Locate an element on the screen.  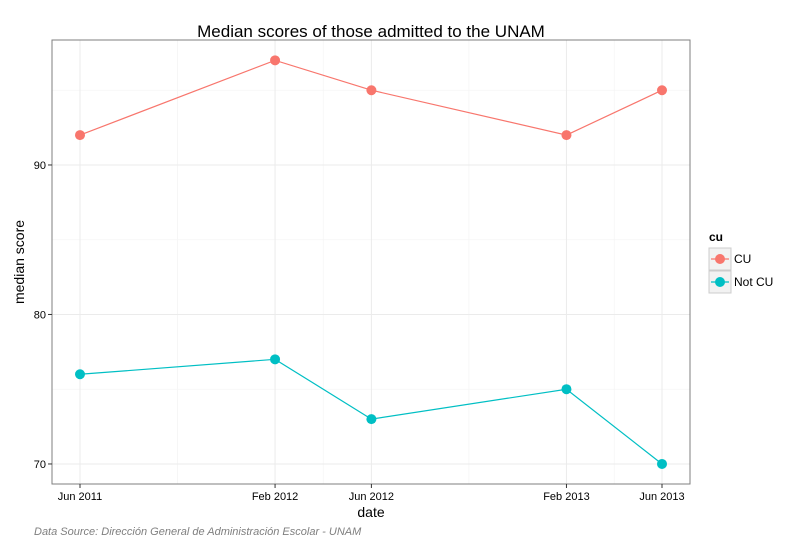
y-tick-label: 90 is located at coordinates (40, 166).